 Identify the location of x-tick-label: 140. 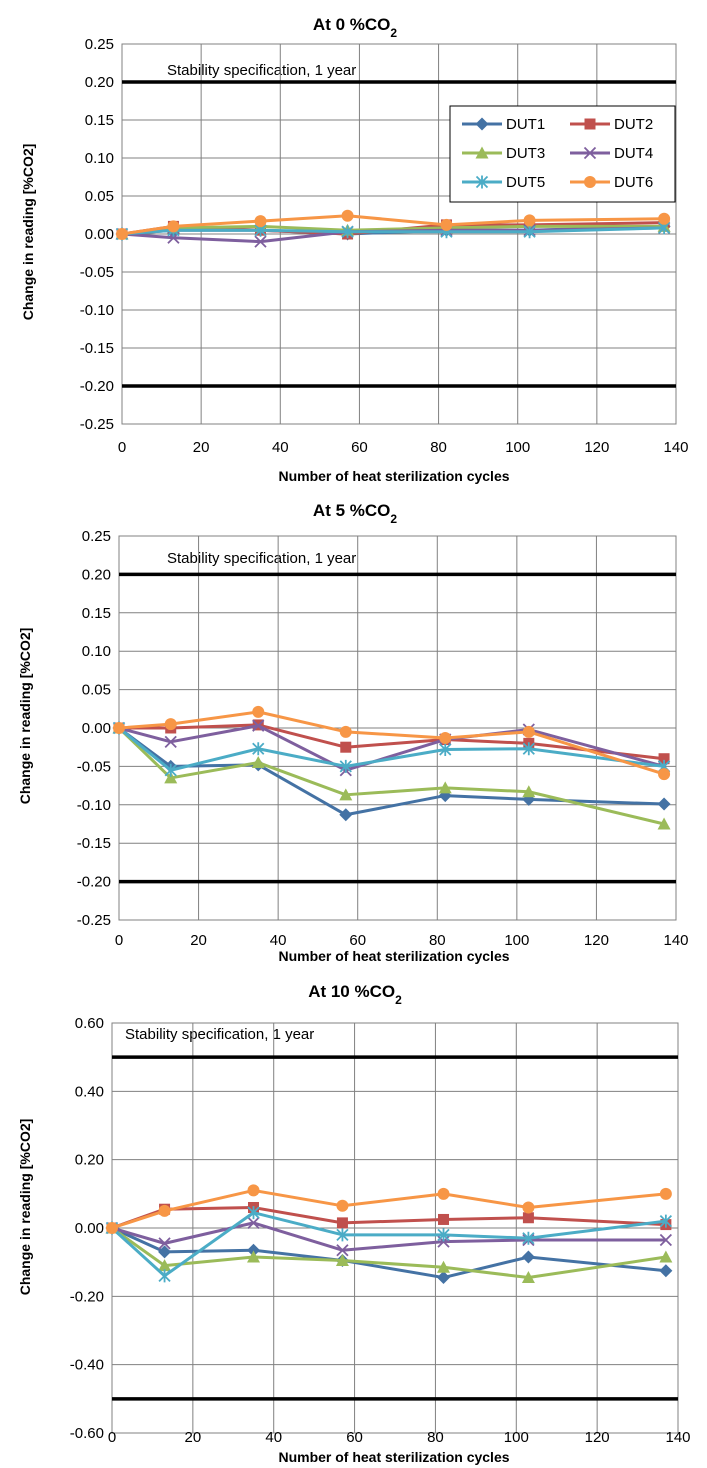
(675, 940).